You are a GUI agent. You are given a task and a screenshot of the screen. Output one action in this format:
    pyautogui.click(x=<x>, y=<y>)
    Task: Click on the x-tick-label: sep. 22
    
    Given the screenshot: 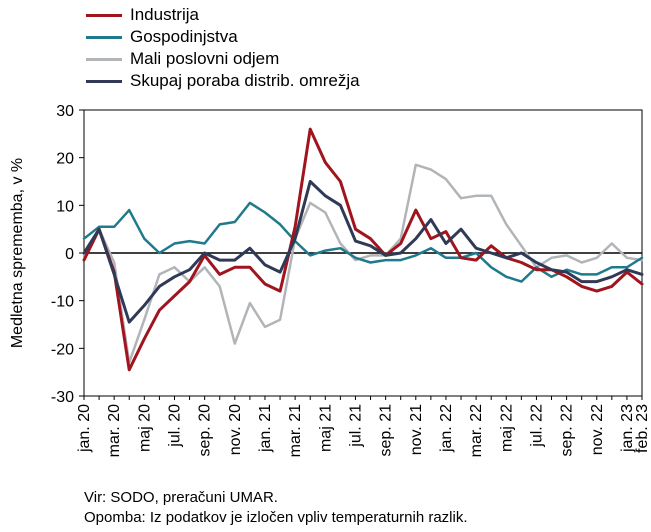 What is the action you would take?
    pyautogui.click(x=567, y=430)
    